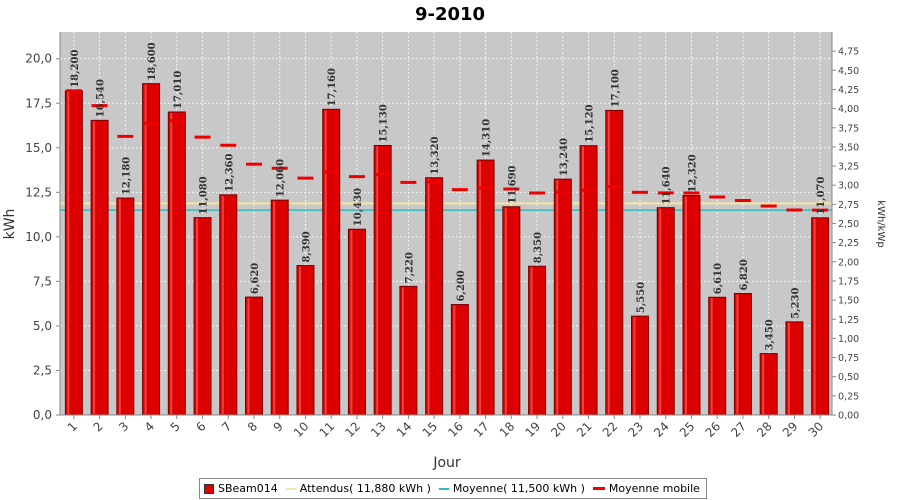 This screenshot has height=500, width=900. What do you see at coordinates (848, 224) in the screenshot?
I see `y2-tick-label: 2,50` at bounding box center [848, 224].